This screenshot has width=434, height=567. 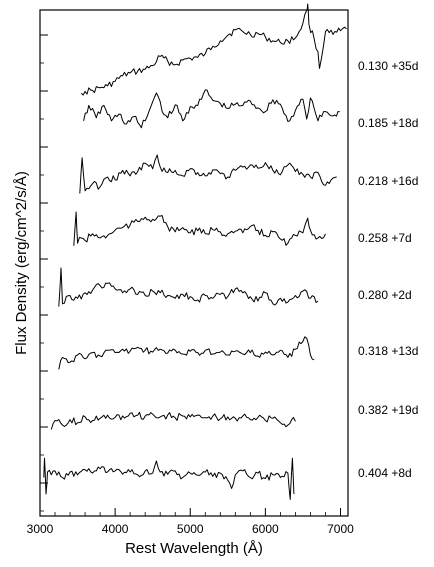 I want to click on spectrum-label: 0.218 +16d, so click(x=388, y=181).